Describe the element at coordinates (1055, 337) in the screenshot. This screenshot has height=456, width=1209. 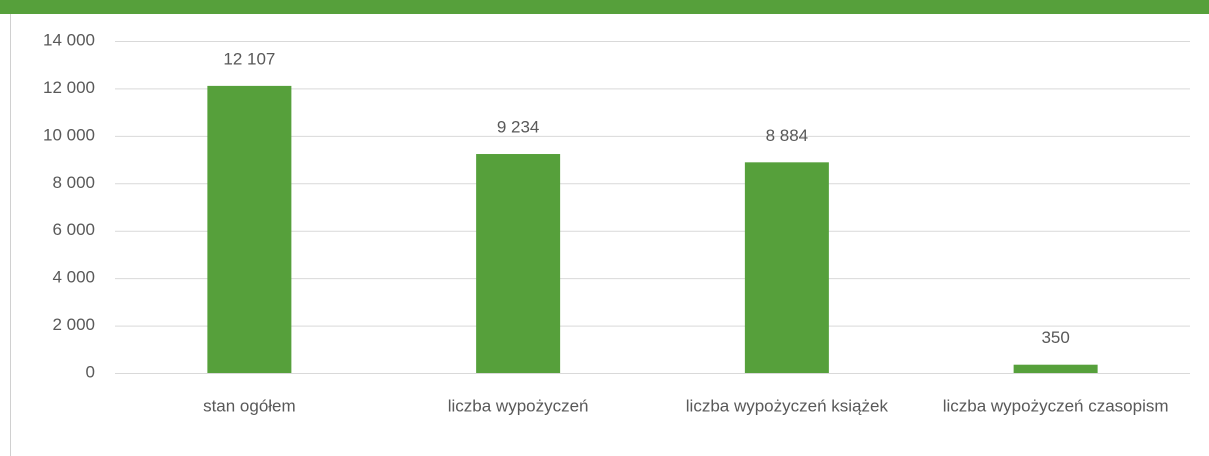
I see `data-label: 350` at that location.